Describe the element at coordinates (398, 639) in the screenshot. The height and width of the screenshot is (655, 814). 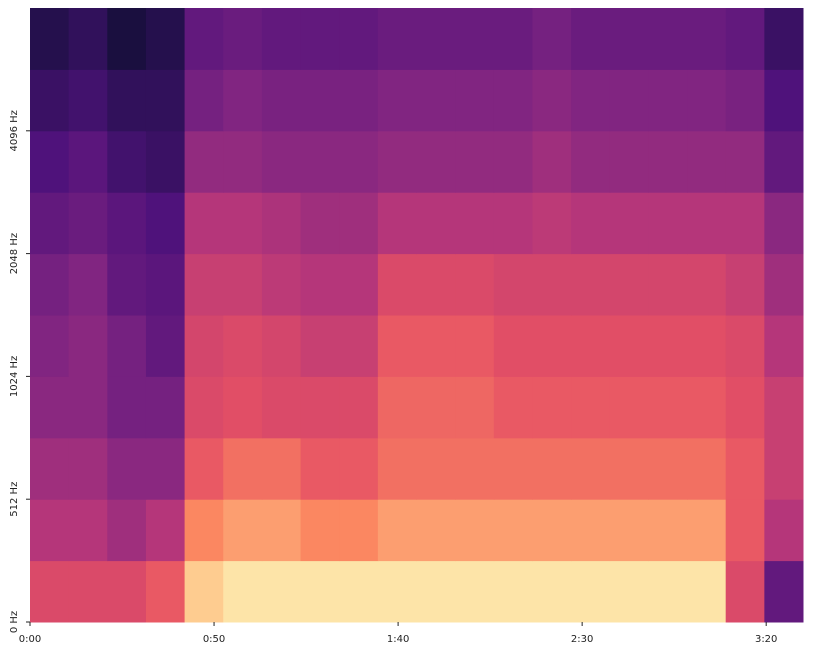
I see `x-tick-label: 1:40` at that location.